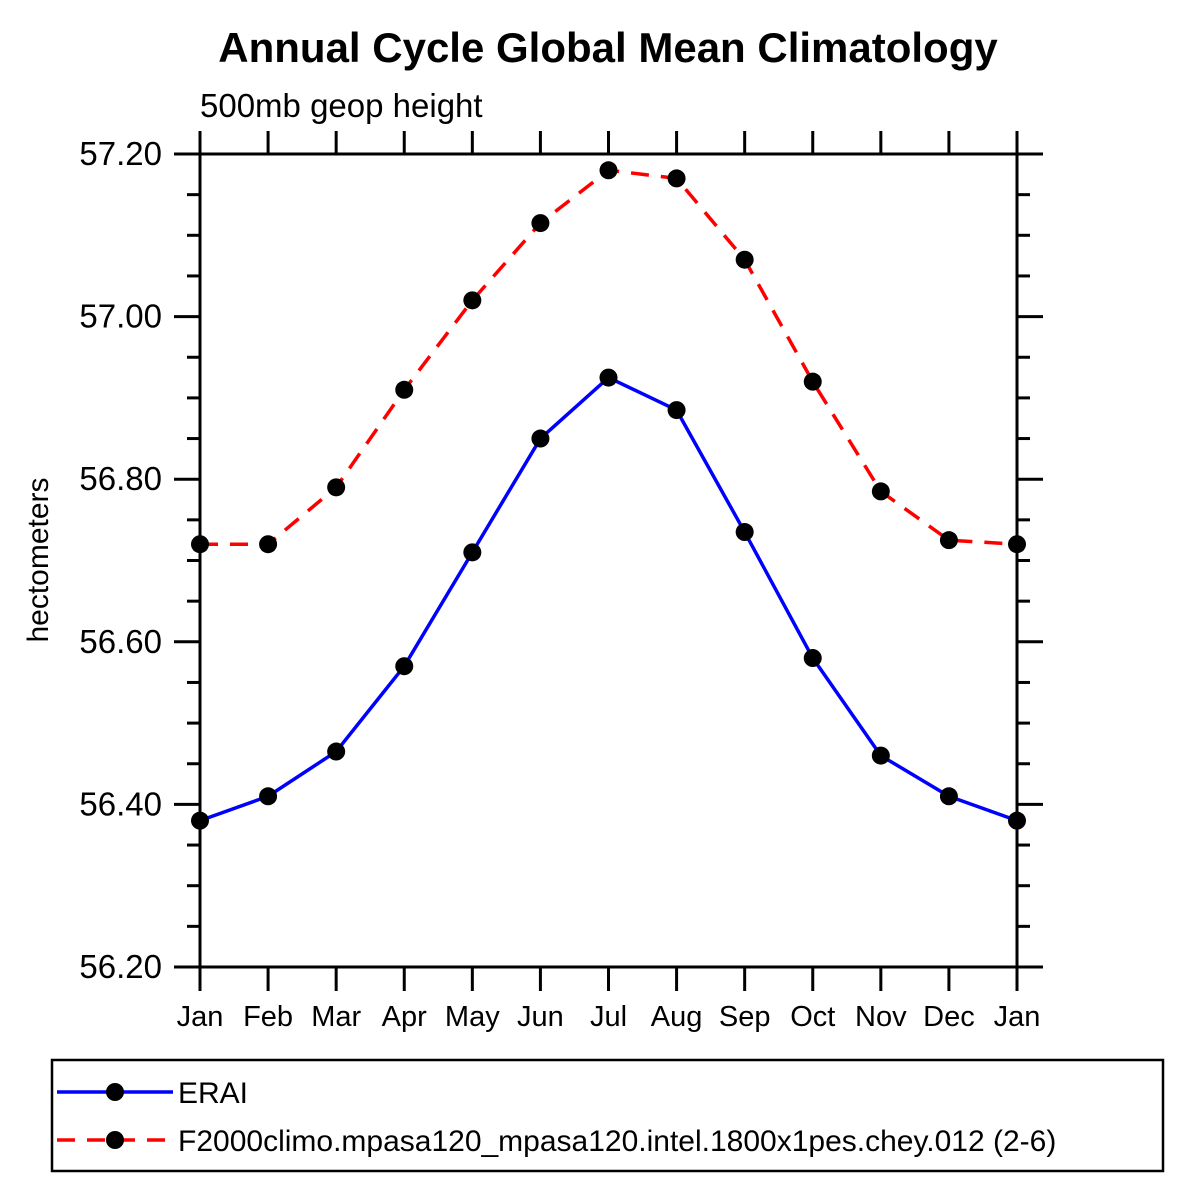 The width and height of the screenshot is (1200, 1200). What do you see at coordinates (540, 1017) in the screenshot?
I see `x-tick-label: Jun` at bounding box center [540, 1017].